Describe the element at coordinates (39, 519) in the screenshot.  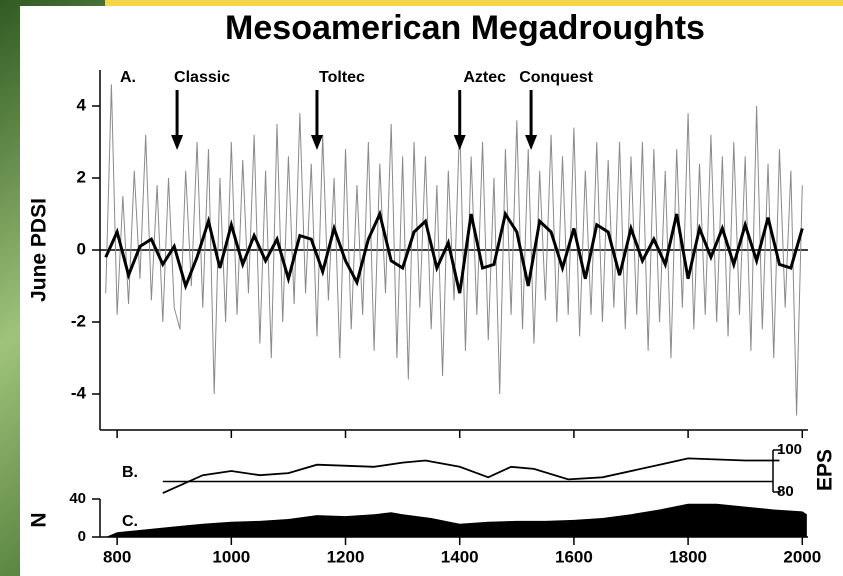
I see `y-axis-label: N` at that location.